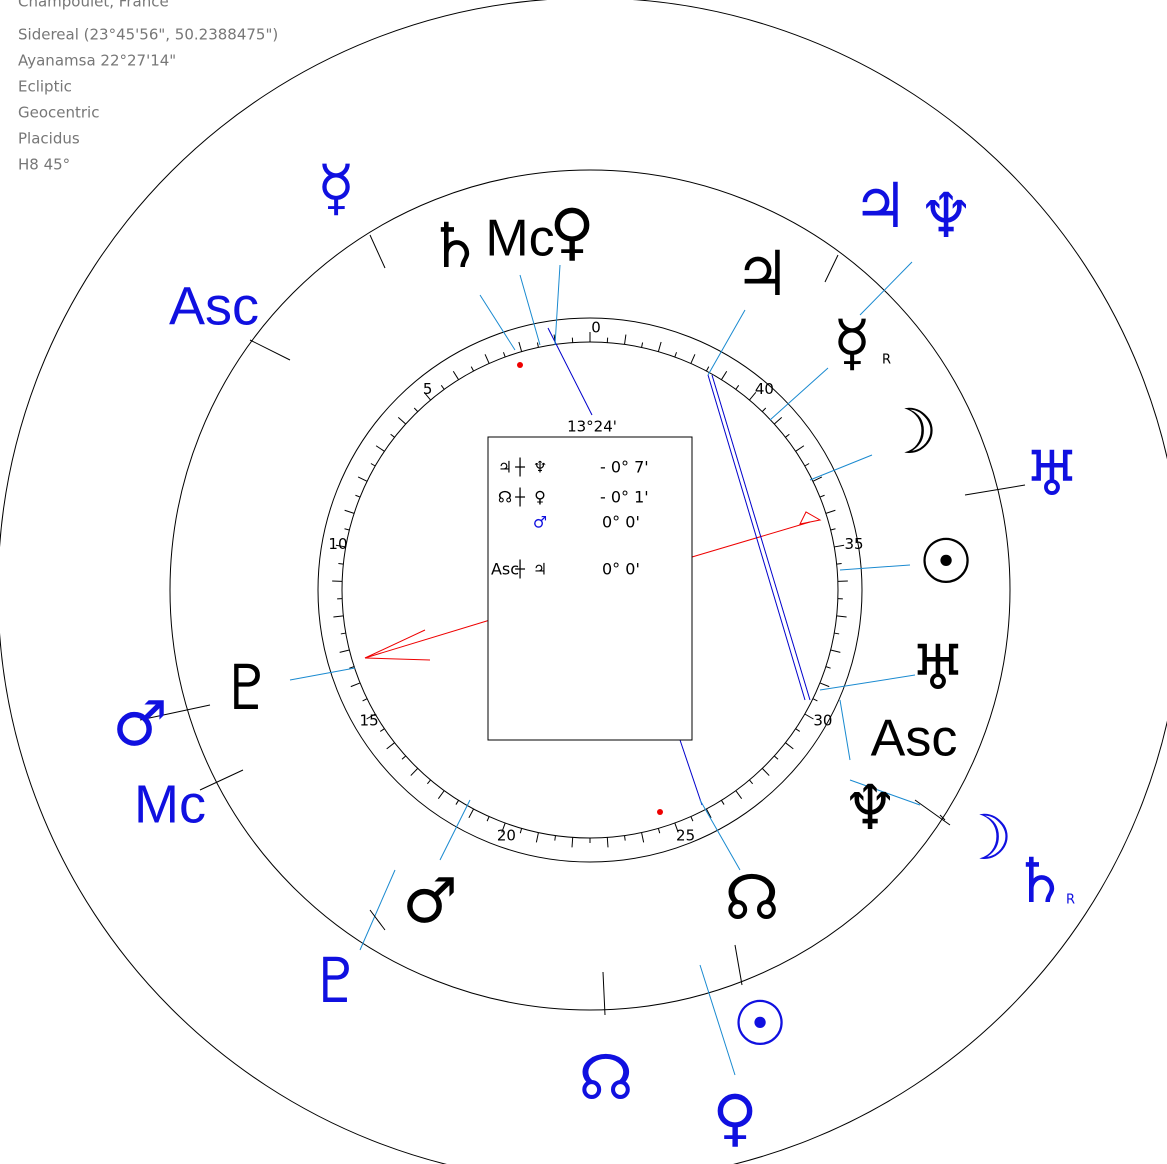 The image size is (1167, 1164). I want to click on info-line: H8 45°, so click(44, 165).